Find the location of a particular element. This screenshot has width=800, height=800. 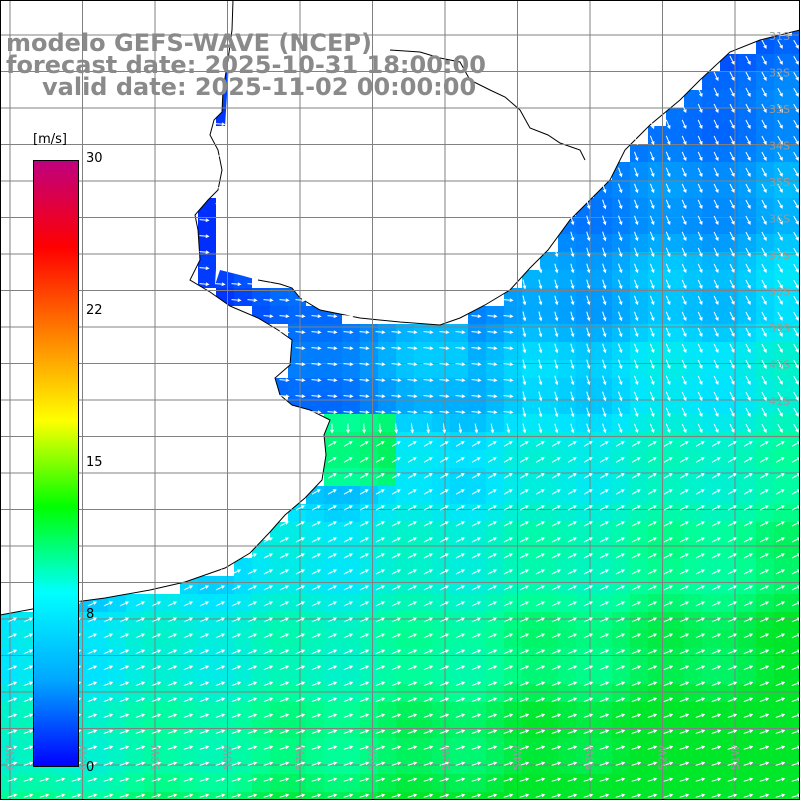

colorbar-gradient is located at coordinates (56, 463).